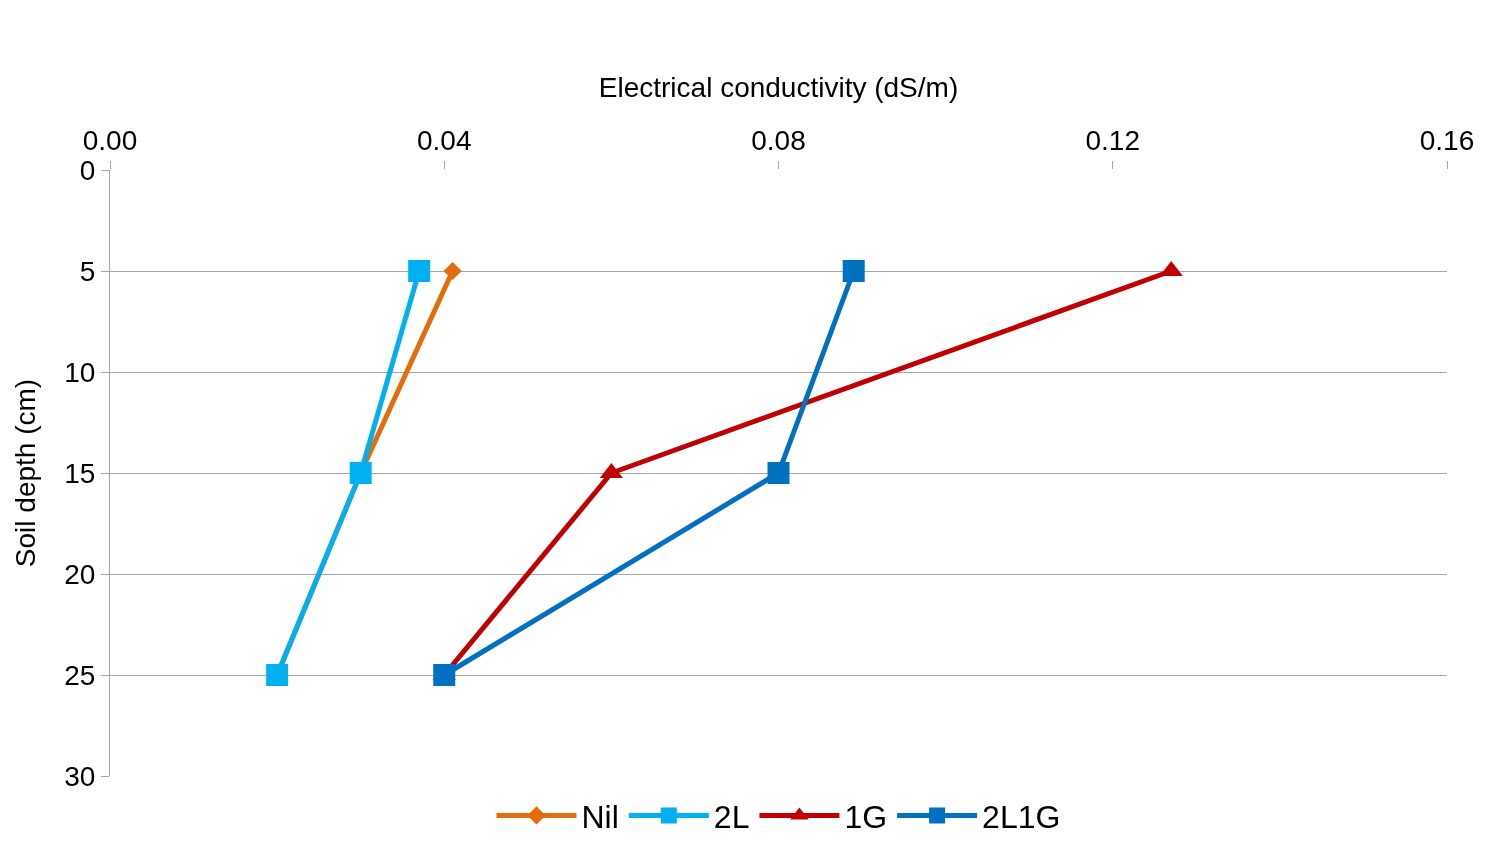 This screenshot has width=1497, height=866. Describe the element at coordinates (1112, 140) in the screenshot. I see `x-tick-label: 0.12` at that location.